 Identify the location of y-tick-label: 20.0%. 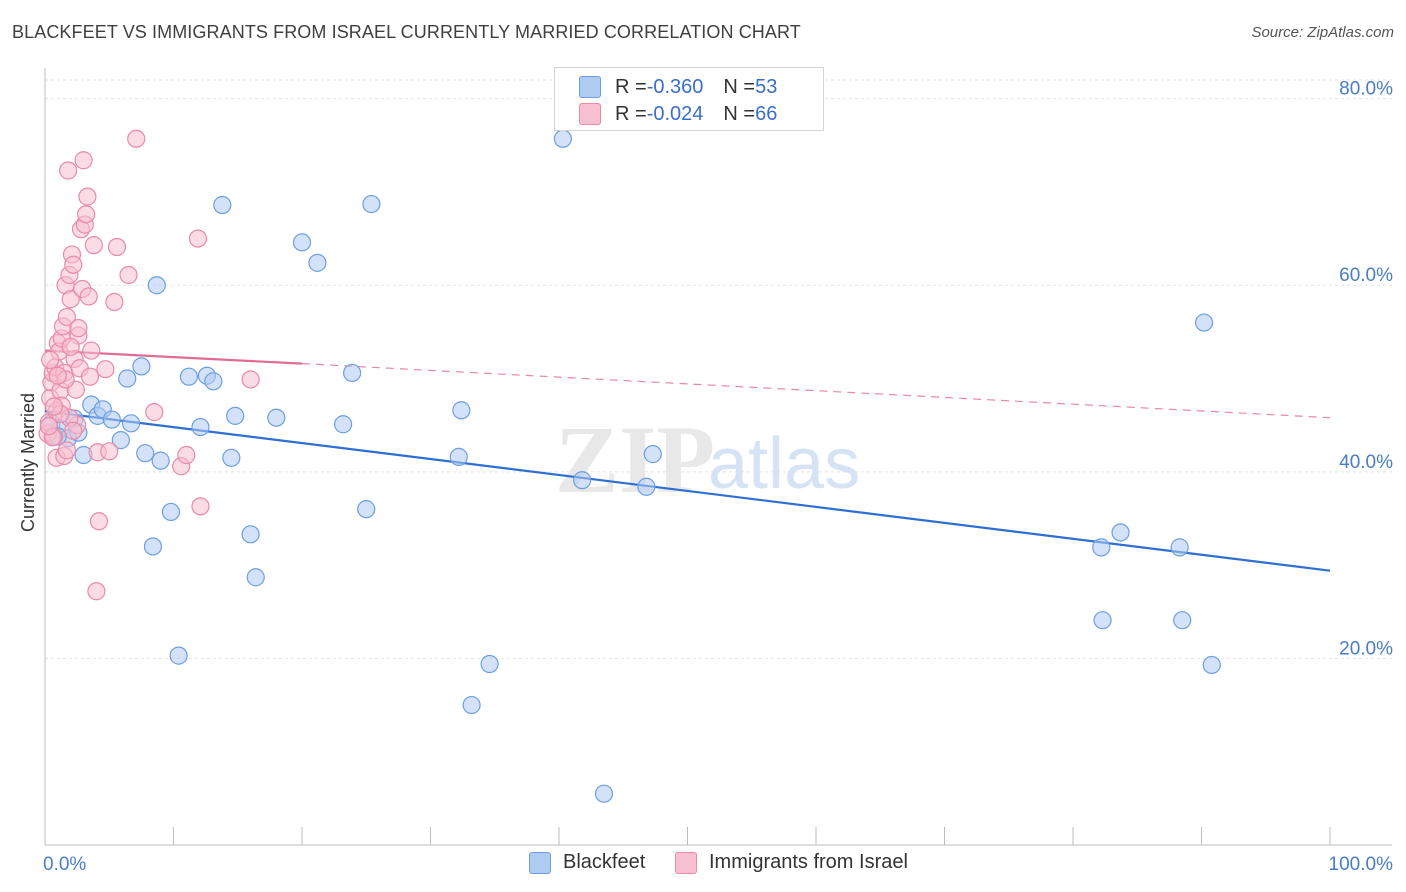
(1366, 648).